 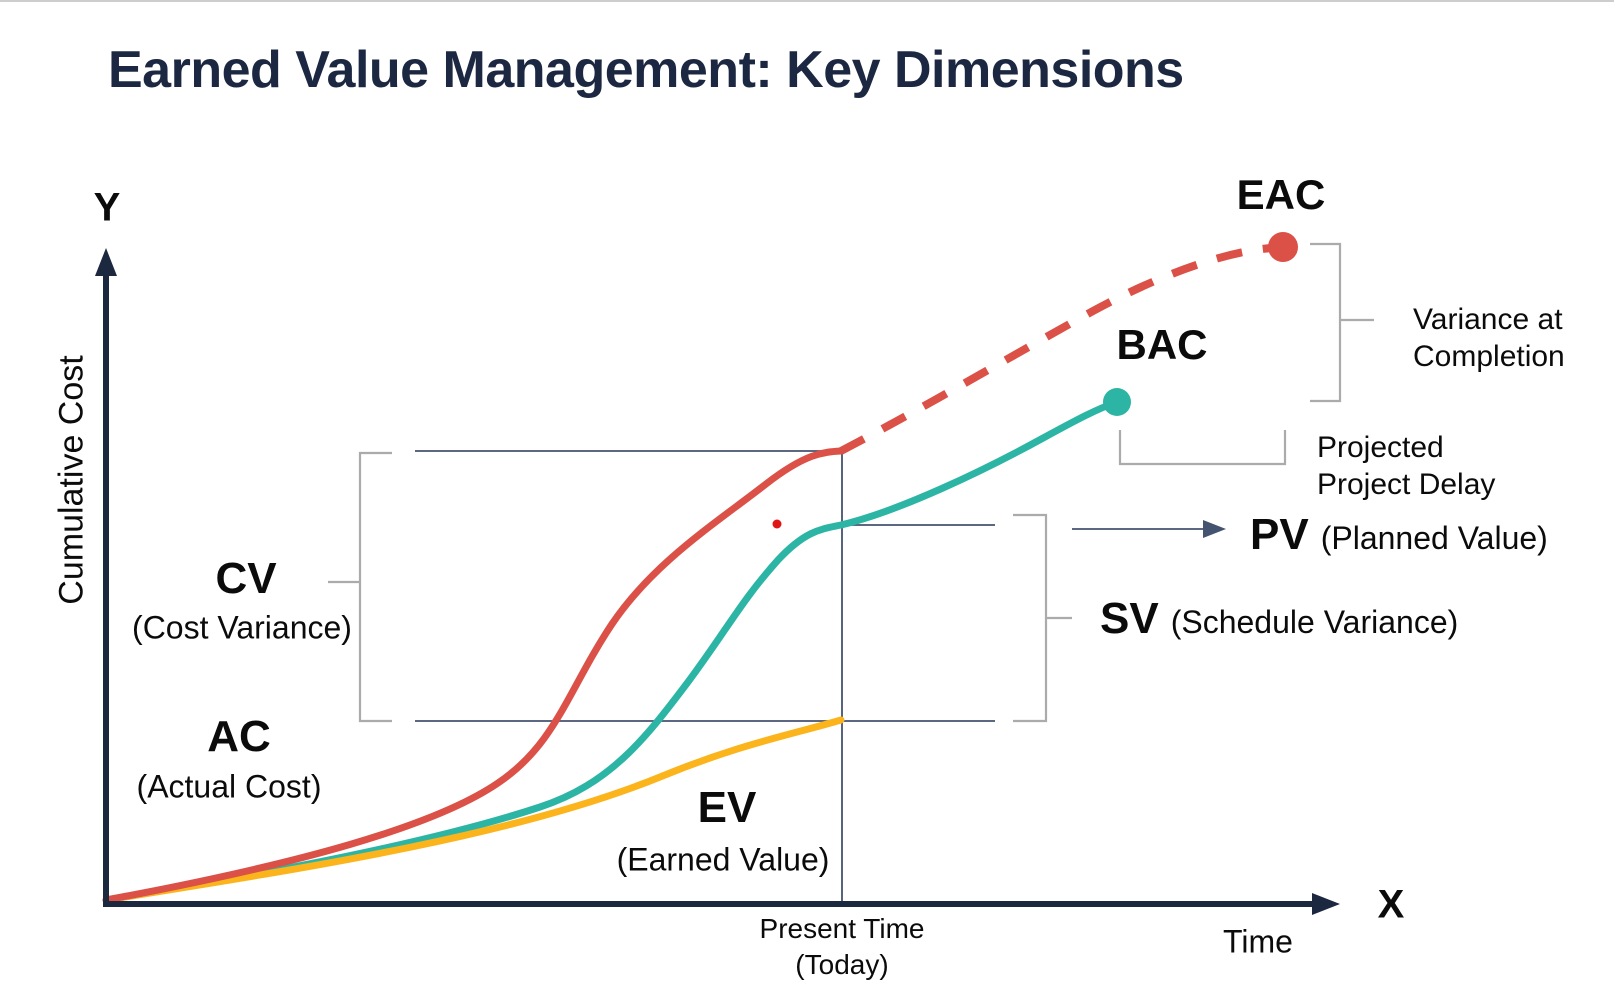 What do you see at coordinates (646, 70) in the screenshot?
I see `page-title: Earned Value Management: Key Dimensions` at bounding box center [646, 70].